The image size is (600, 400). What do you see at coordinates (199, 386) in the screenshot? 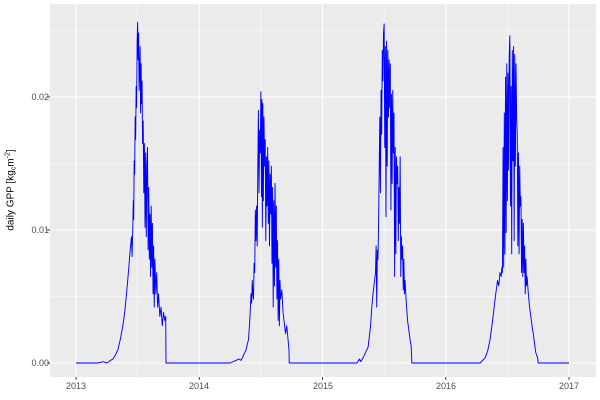
I see `x-tick-label-2014: 2014` at bounding box center [199, 386].